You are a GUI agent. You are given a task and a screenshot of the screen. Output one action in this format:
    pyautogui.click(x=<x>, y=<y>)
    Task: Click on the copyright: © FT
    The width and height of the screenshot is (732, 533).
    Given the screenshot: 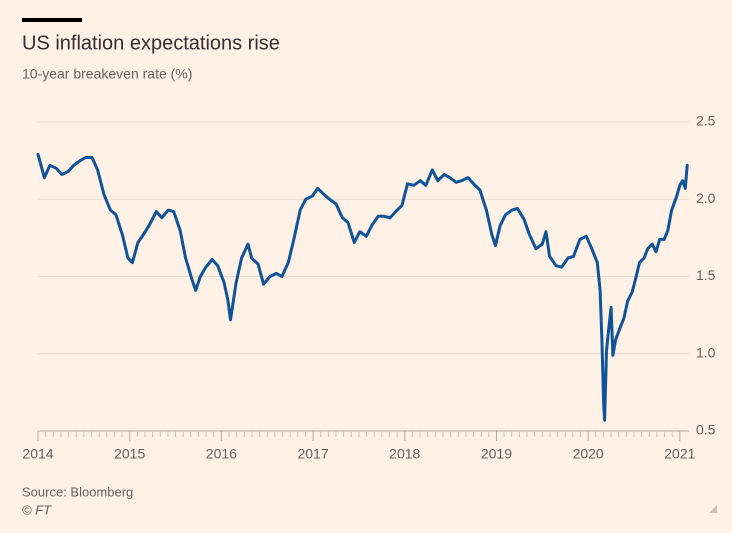 What is the action you would take?
    pyautogui.click(x=37, y=509)
    